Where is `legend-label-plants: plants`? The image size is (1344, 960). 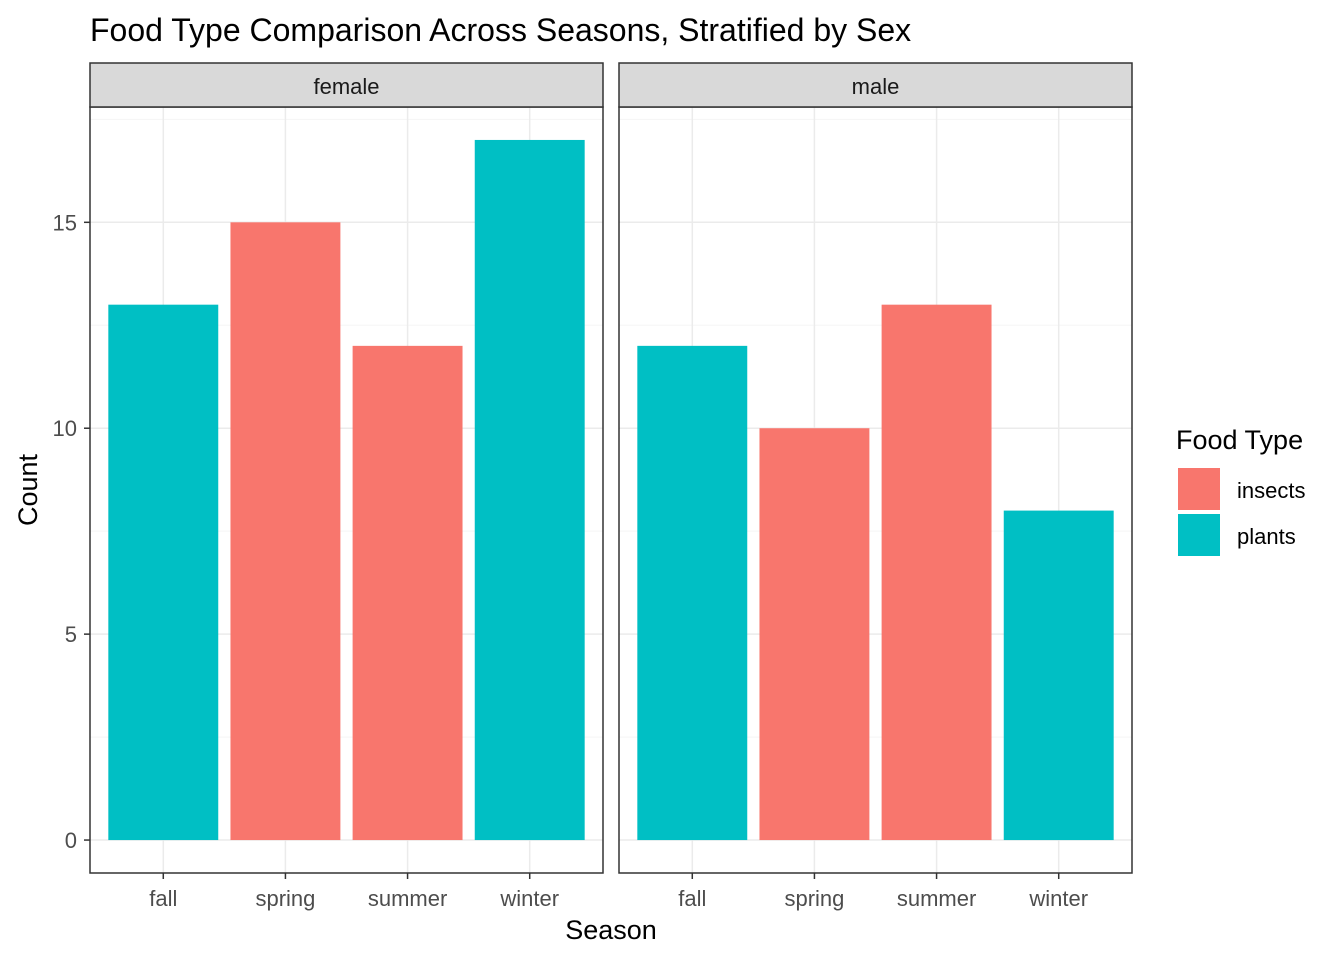
legend-label-plants: plants is located at coordinates (1266, 536).